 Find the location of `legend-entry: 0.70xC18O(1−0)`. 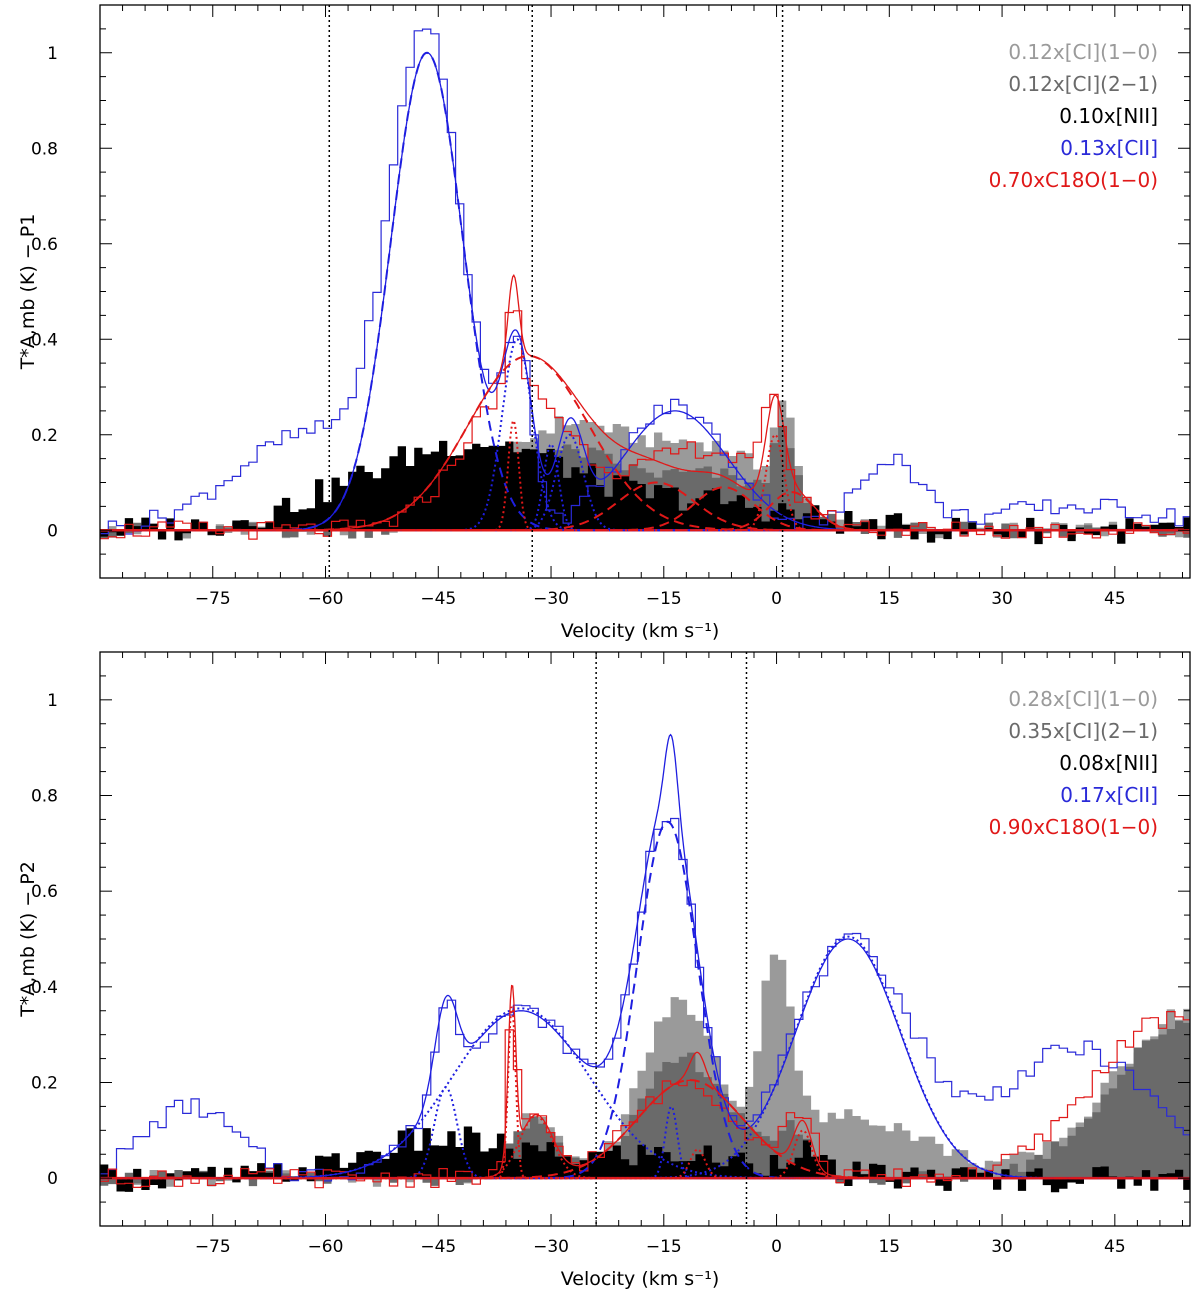

legend-entry: 0.70xC18O(1−0) is located at coordinates (1073, 180).